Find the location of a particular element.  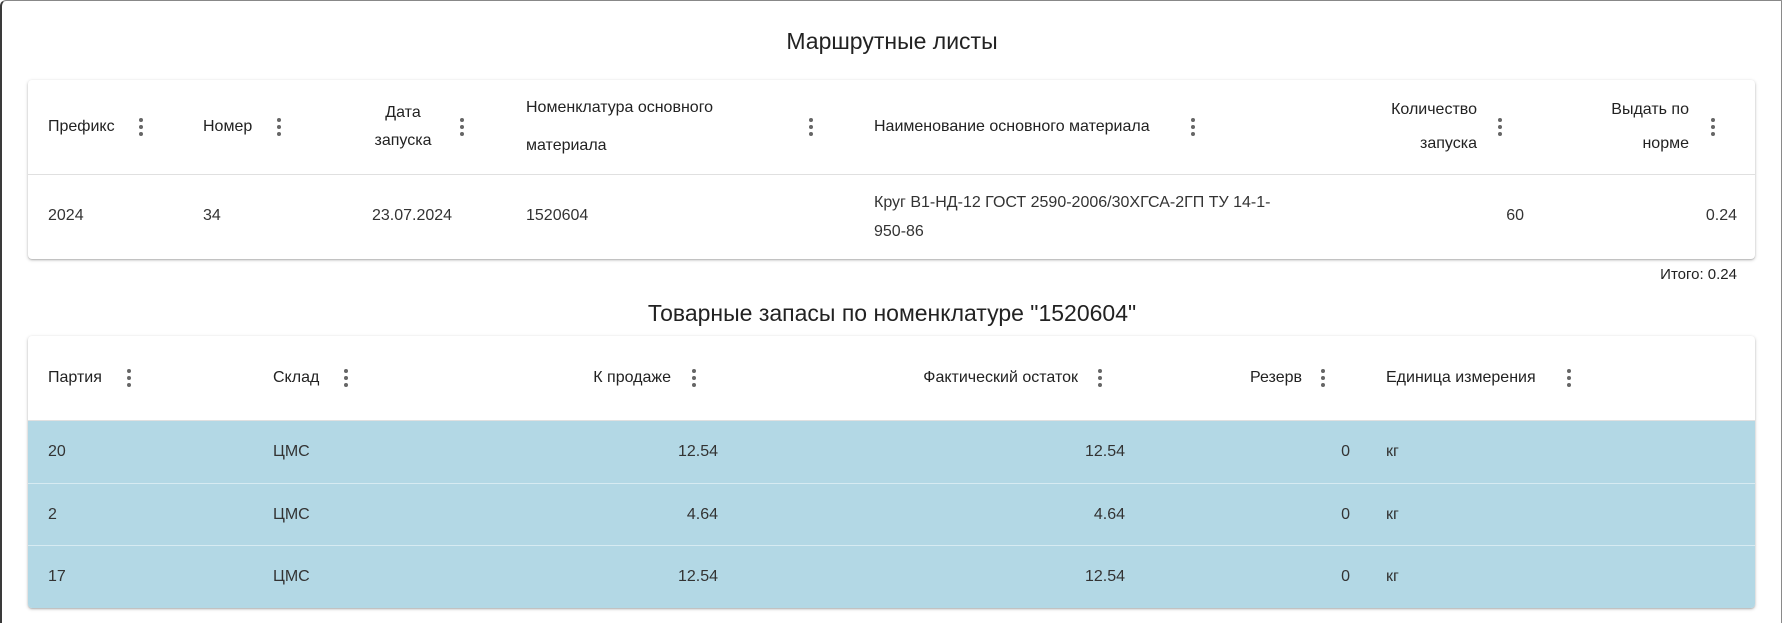

header-line: Количество is located at coordinates (1434, 109).